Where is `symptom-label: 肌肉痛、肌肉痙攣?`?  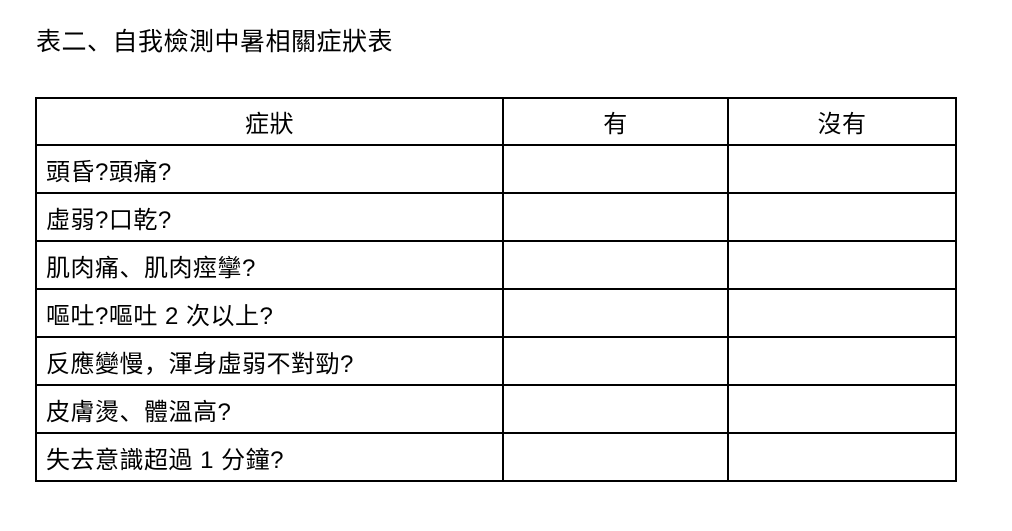 symptom-label: 肌肉痛、肌肉痙攣? is located at coordinates (269, 265).